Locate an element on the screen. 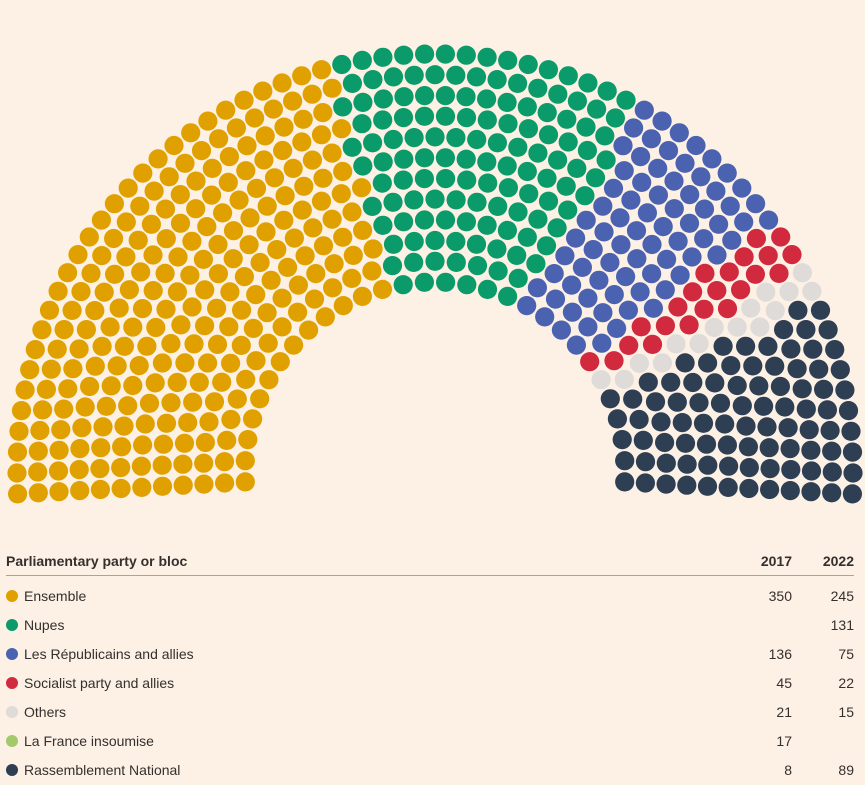 This screenshot has height=785, width=865. party-row: Ensemble 350 245 is located at coordinates (430, 596).